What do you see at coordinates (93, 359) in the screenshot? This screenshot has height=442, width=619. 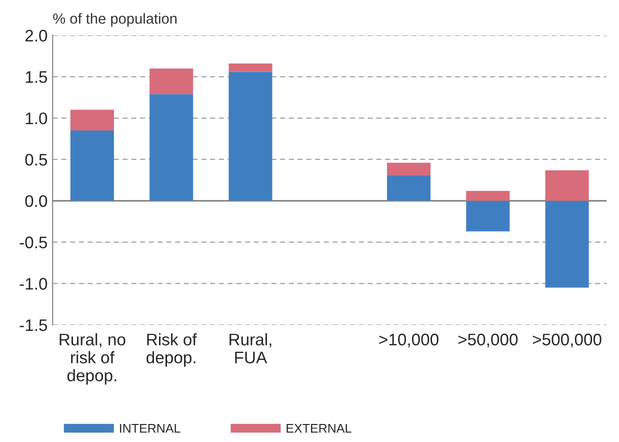 I see `x-tick-label: Rural, no risk of depop.` at bounding box center [93, 359].